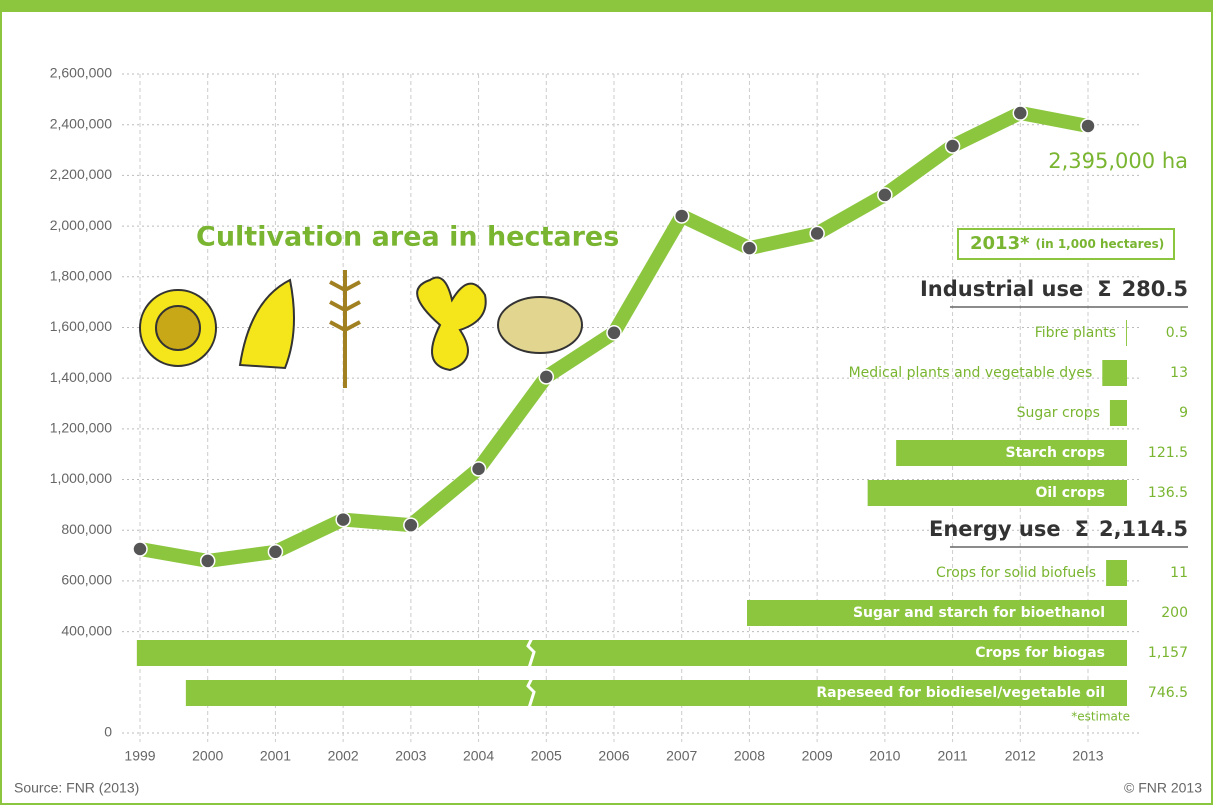  Describe the element at coordinates (86, 580) in the screenshot. I see `y-tick-label: 600,000` at that location.